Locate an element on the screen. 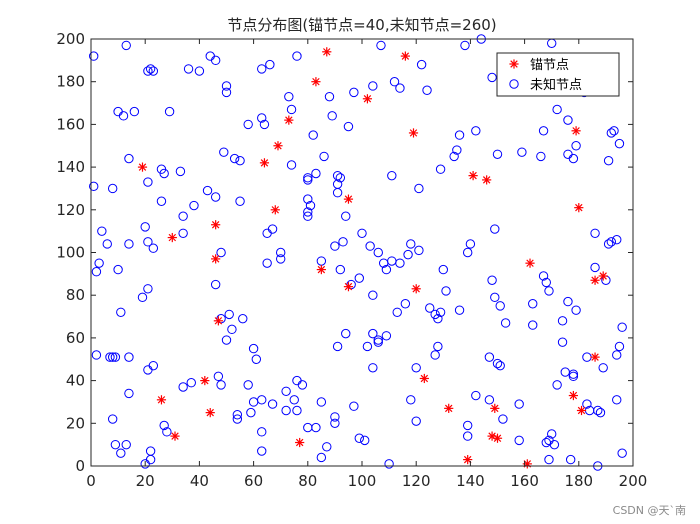 The image size is (700, 524). y-tick-label: 140 is located at coordinates (70, 167).